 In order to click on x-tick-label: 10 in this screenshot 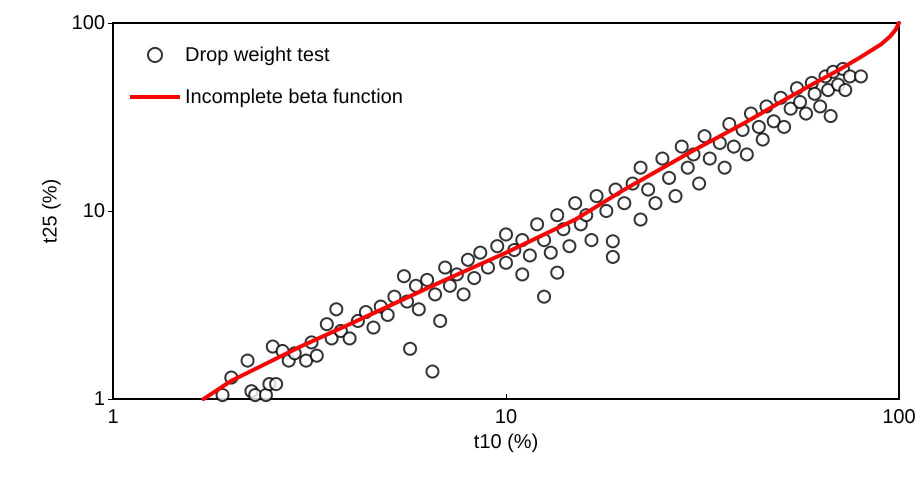, I will do `click(506, 417)`.